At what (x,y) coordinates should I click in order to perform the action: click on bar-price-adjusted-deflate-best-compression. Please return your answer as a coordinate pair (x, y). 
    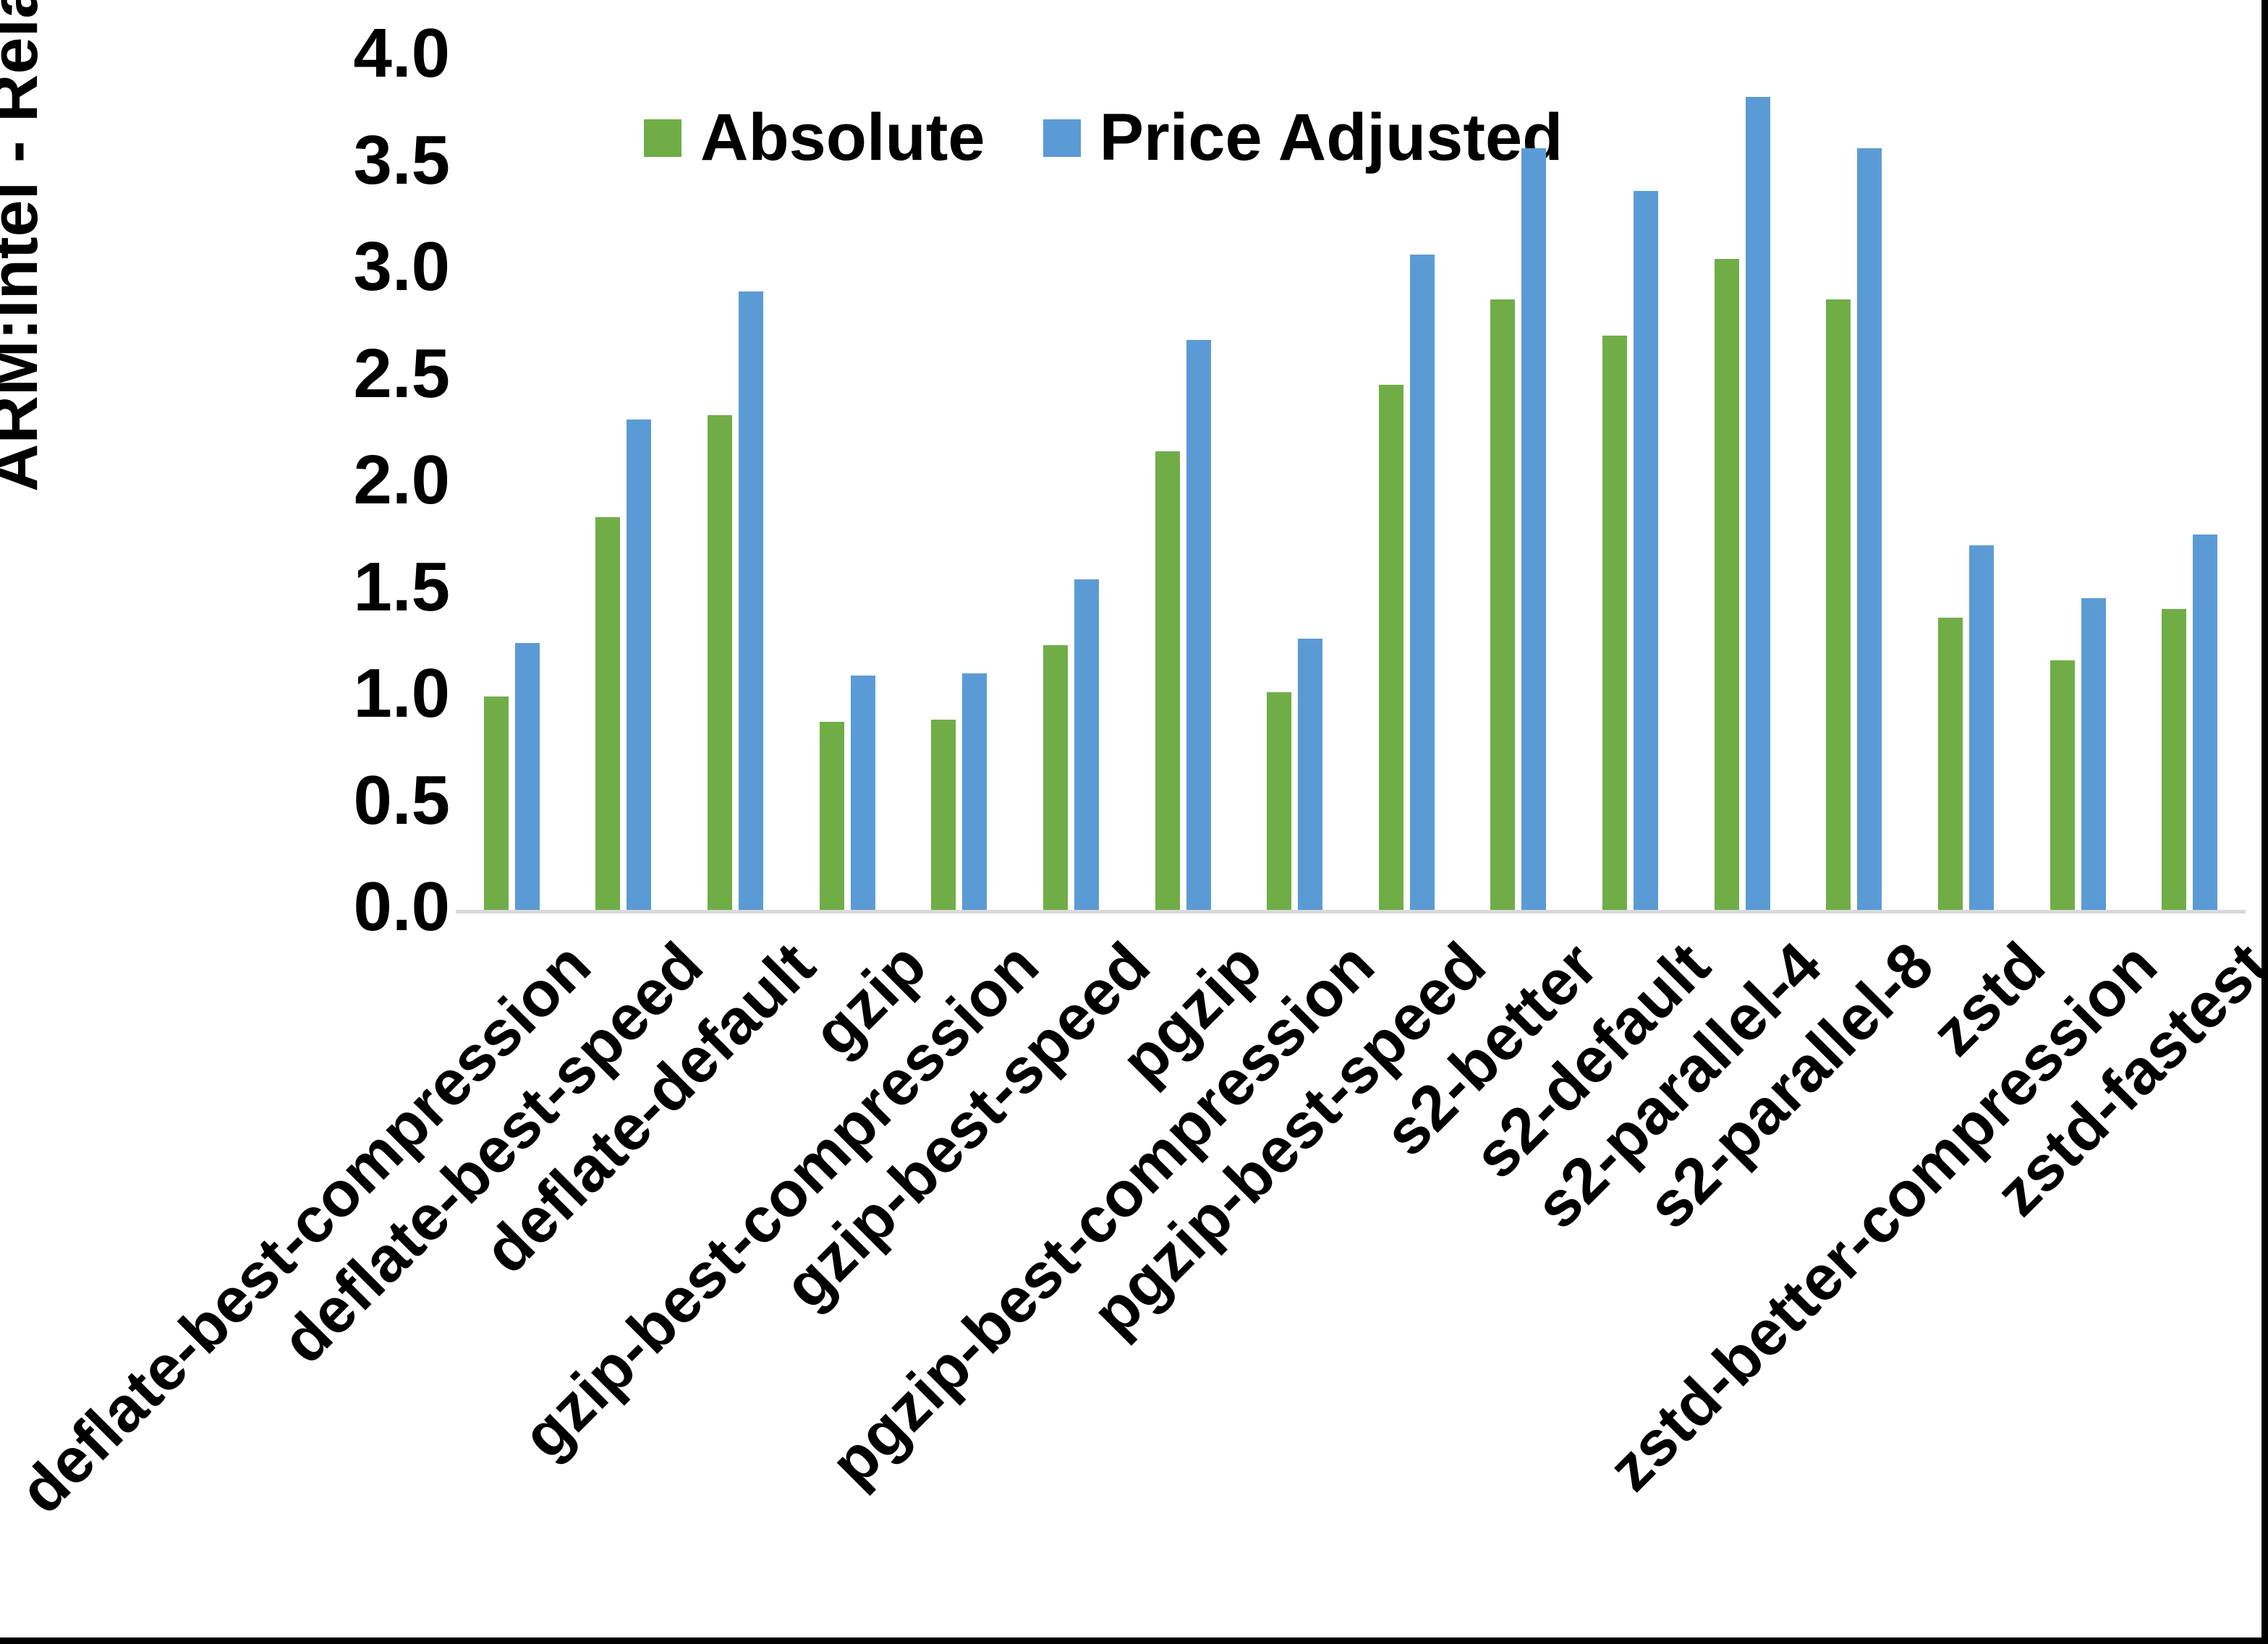
    Looking at the image, I should click on (527, 776).